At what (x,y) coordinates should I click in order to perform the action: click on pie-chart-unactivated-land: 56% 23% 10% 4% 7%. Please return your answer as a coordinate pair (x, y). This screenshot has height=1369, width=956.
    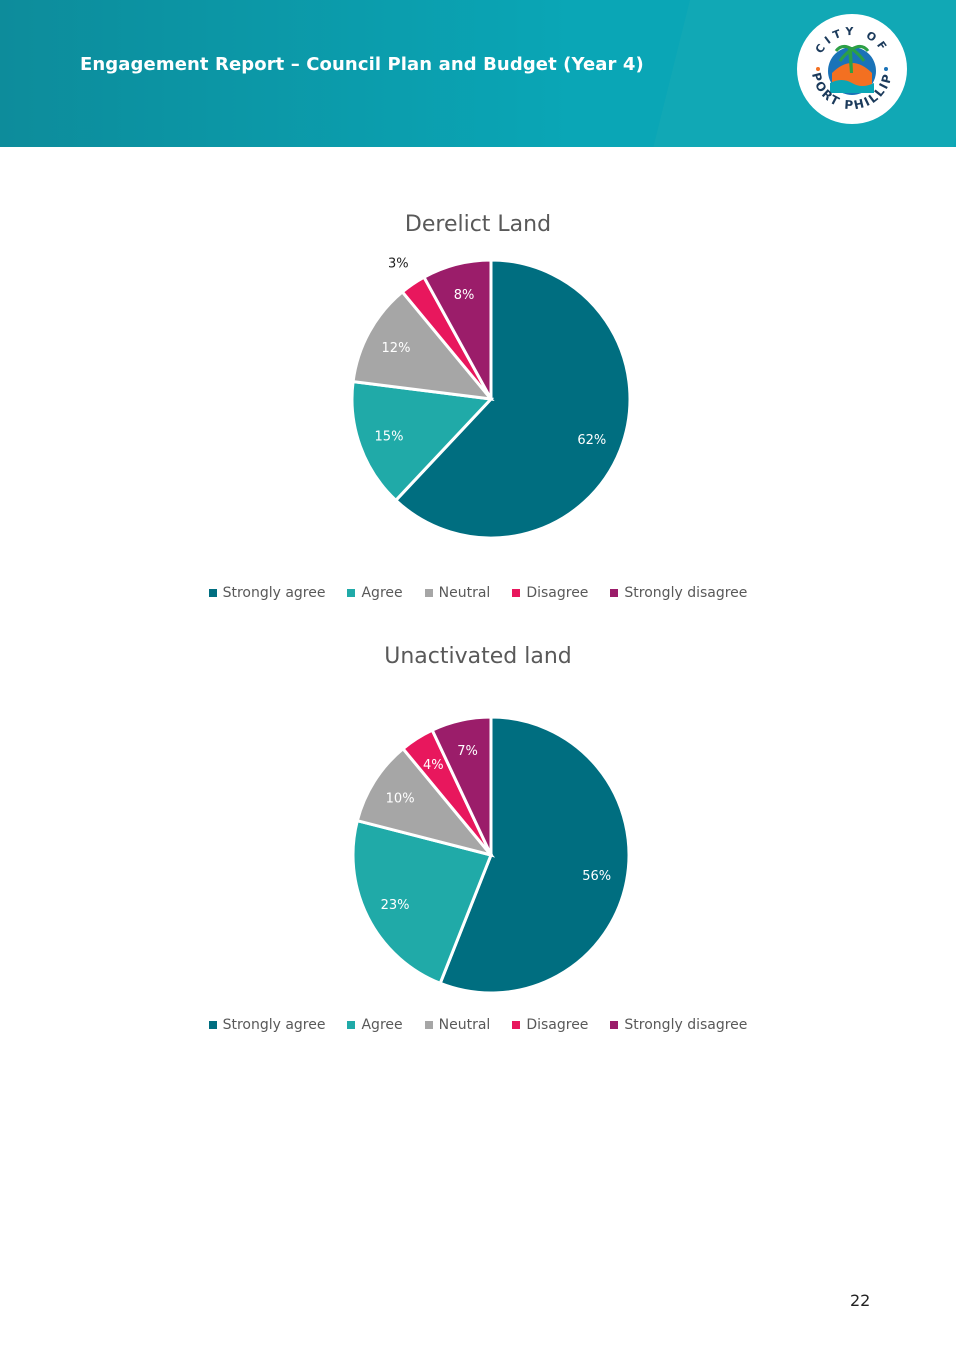
    Looking at the image, I should click on (491, 855).